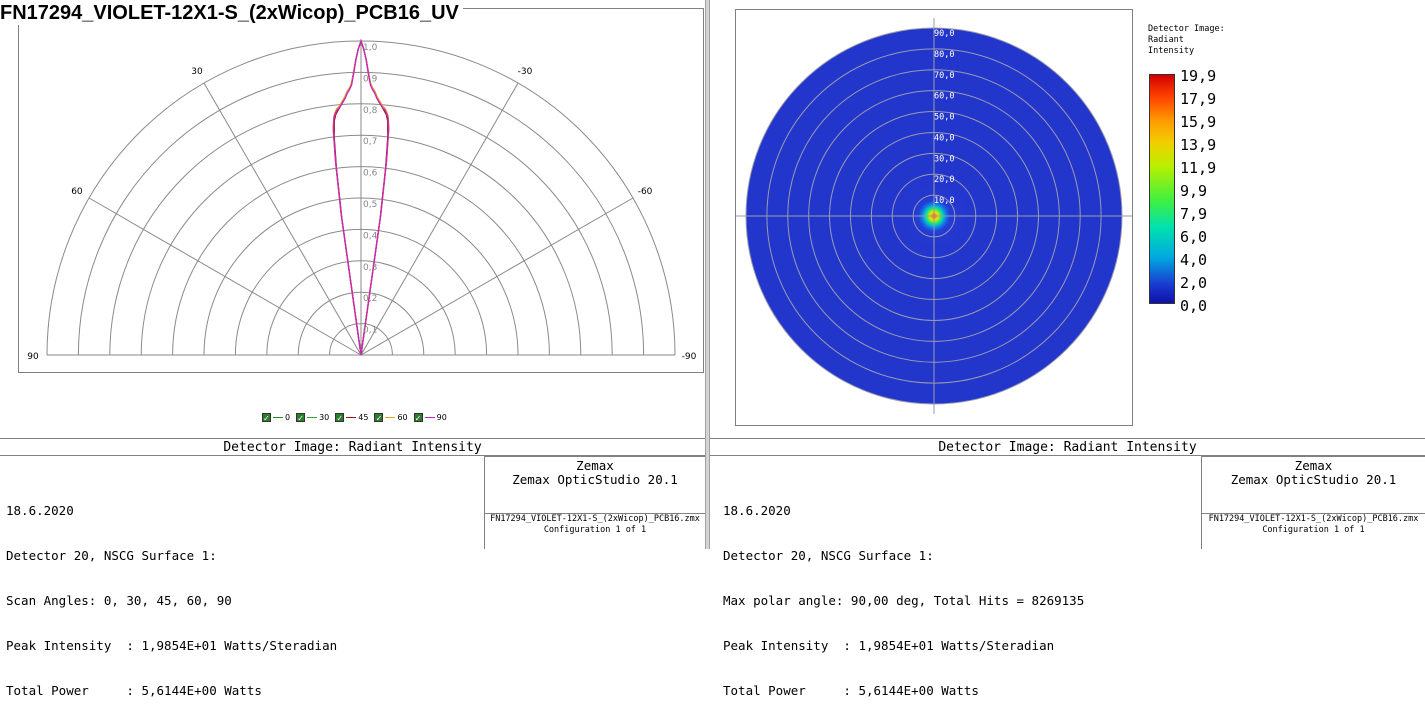 This screenshot has width=1425, height=713. What do you see at coordinates (595, 530) in the screenshot?
I see `left-config: Configuration 1 of 1` at bounding box center [595, 530].